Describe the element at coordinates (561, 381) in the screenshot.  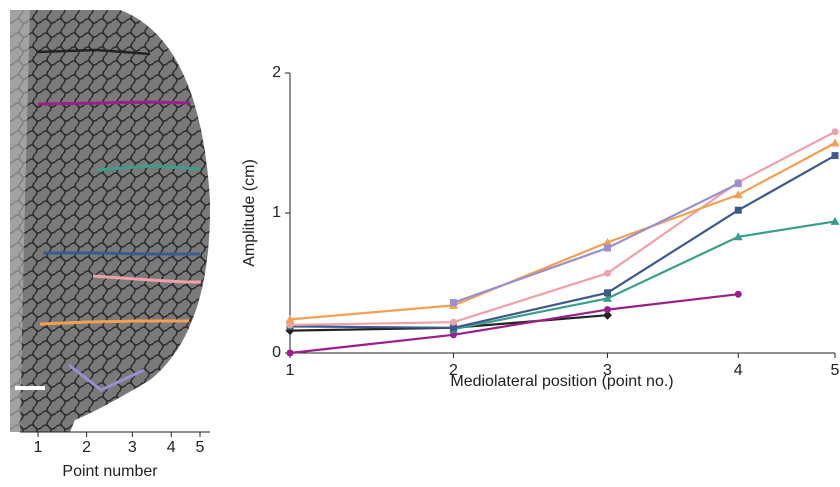
I see `x-axis-label: Mediolateral position (point no.)` at that location.